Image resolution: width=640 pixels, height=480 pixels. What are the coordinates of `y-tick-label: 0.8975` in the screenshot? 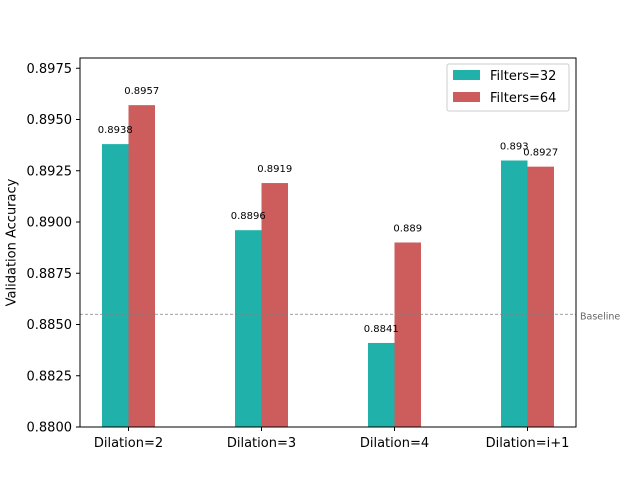 It's located at (50, 69).